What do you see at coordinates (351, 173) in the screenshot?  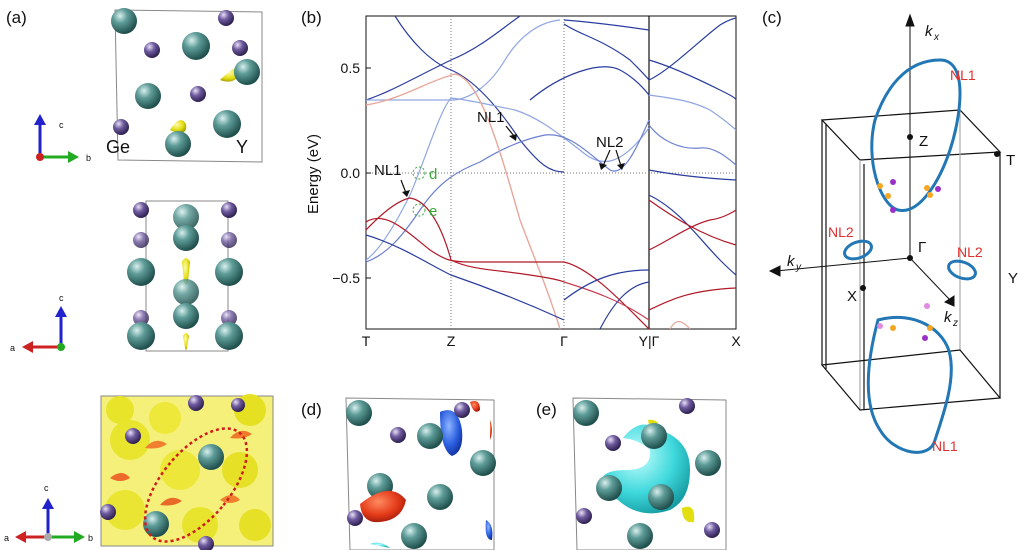 I see `y-tick-0.0: 0.0` at bounding box center [351, 173].